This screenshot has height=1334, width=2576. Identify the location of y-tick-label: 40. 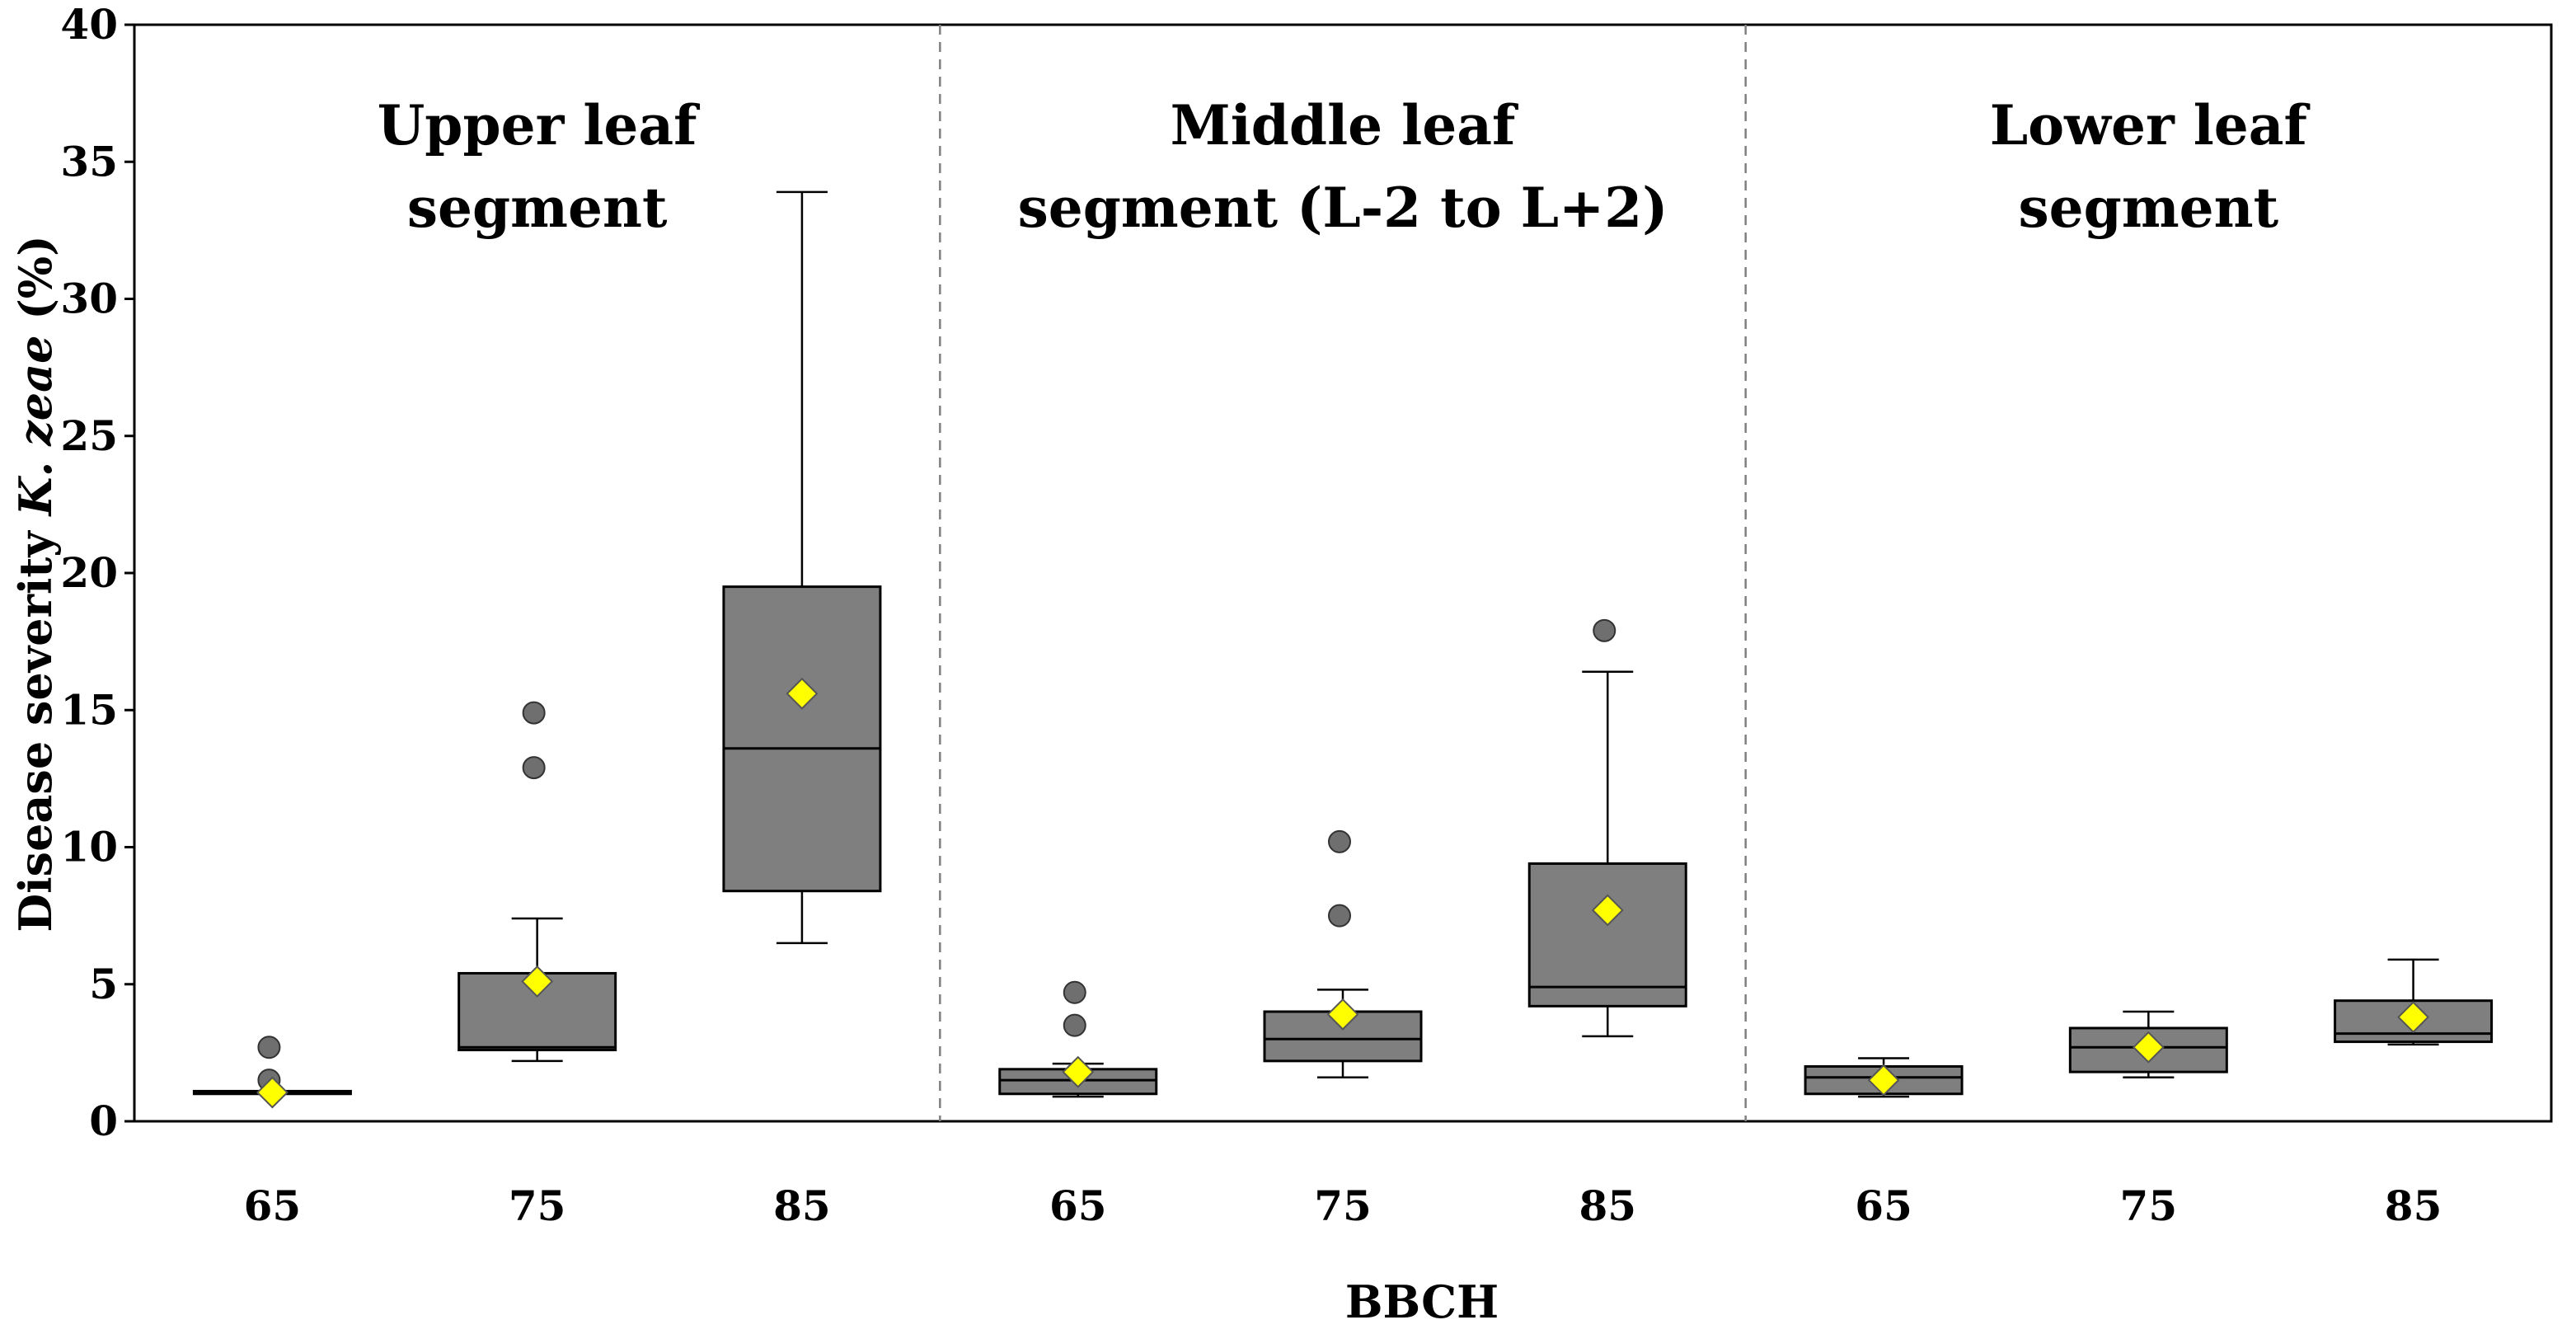
(89, 24).